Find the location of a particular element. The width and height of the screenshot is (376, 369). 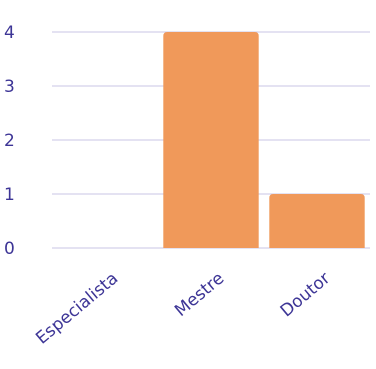

bar-doutor is located at coordinates (317, 221).